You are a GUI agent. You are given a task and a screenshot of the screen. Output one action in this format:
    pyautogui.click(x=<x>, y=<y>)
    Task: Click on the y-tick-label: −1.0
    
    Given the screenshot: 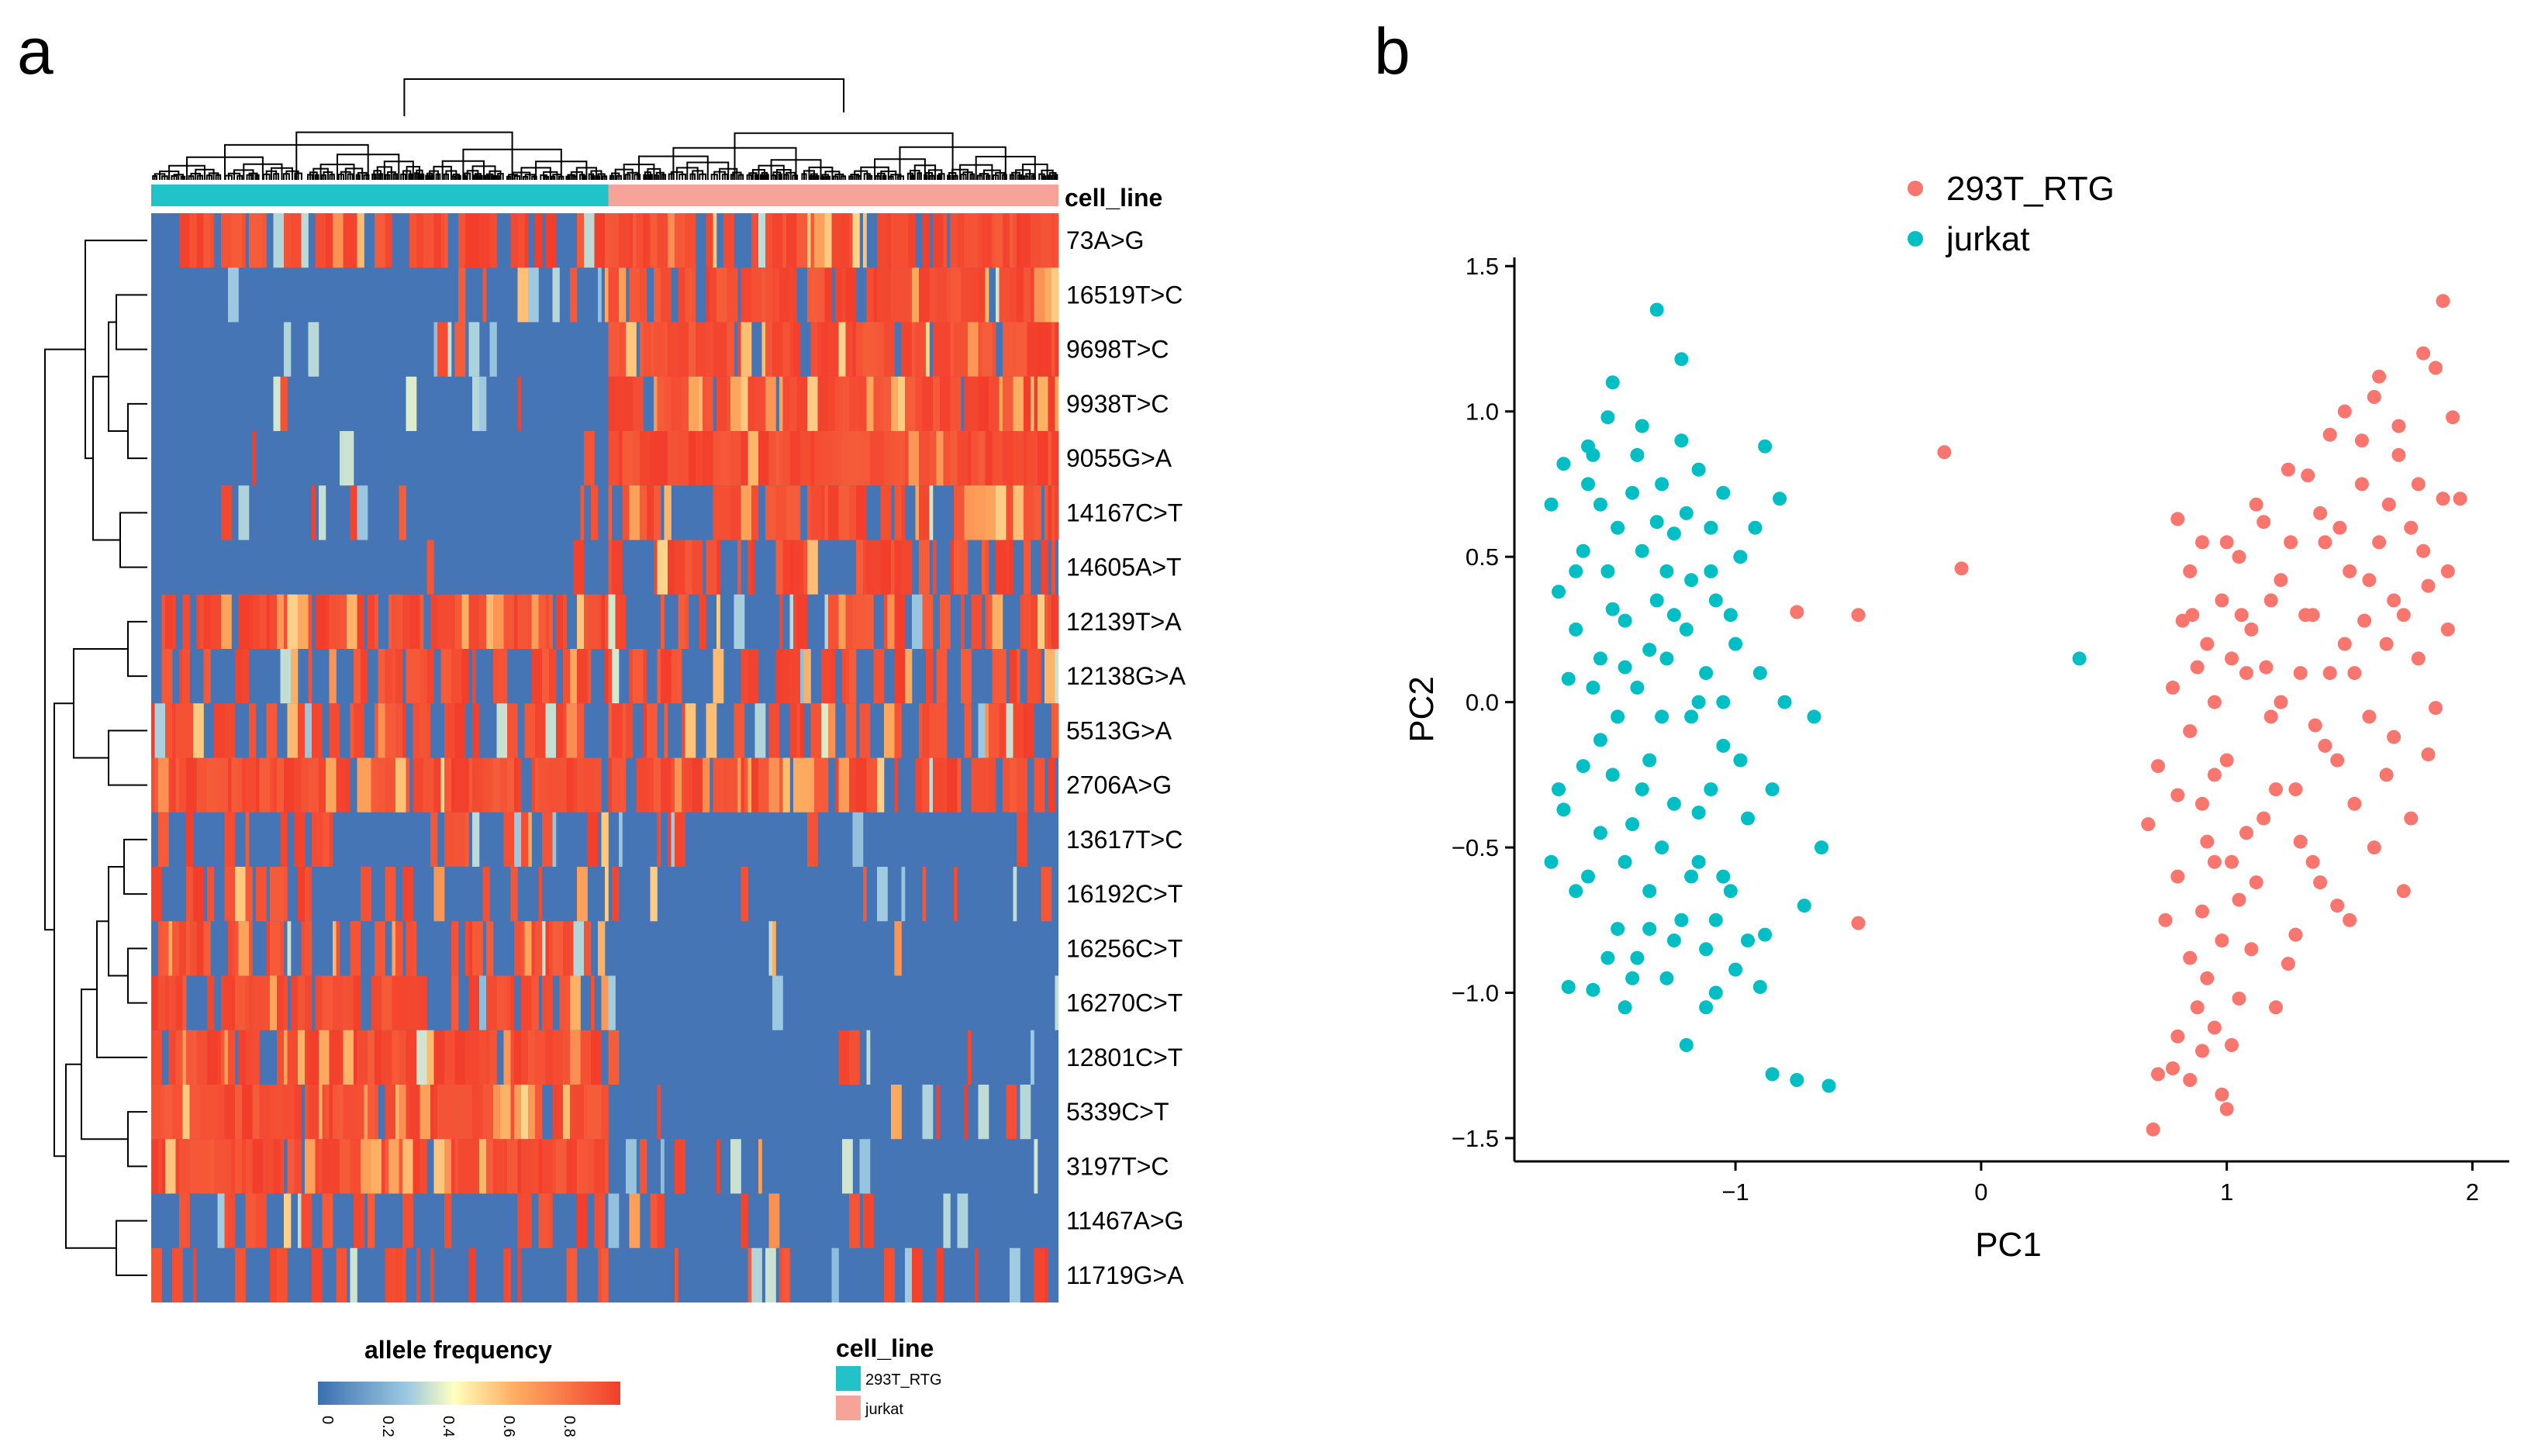 What is the action you would take?
    pyautogui.click(x=1475, y=994)
    